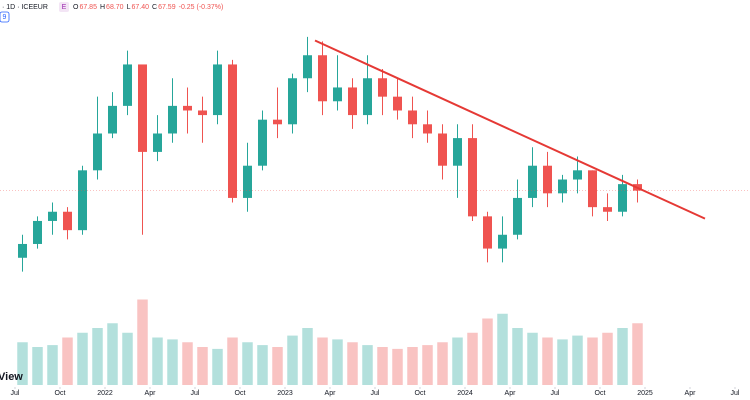  I want to click on indicator-badge: 9, so click(5, 17).